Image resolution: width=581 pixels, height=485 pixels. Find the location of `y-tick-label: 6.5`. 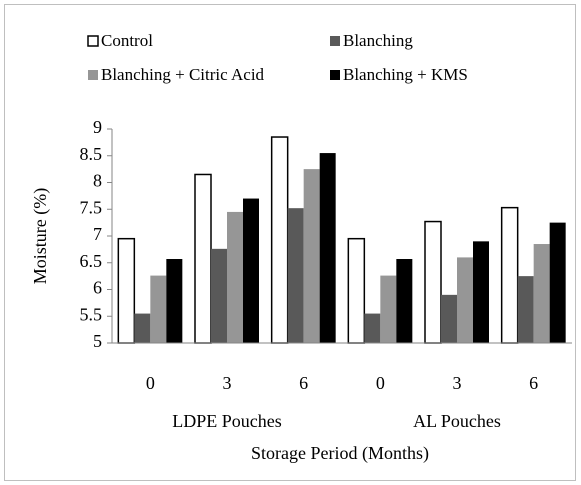

y-tick-label: 6.5 is located at coordinates (91, 261).